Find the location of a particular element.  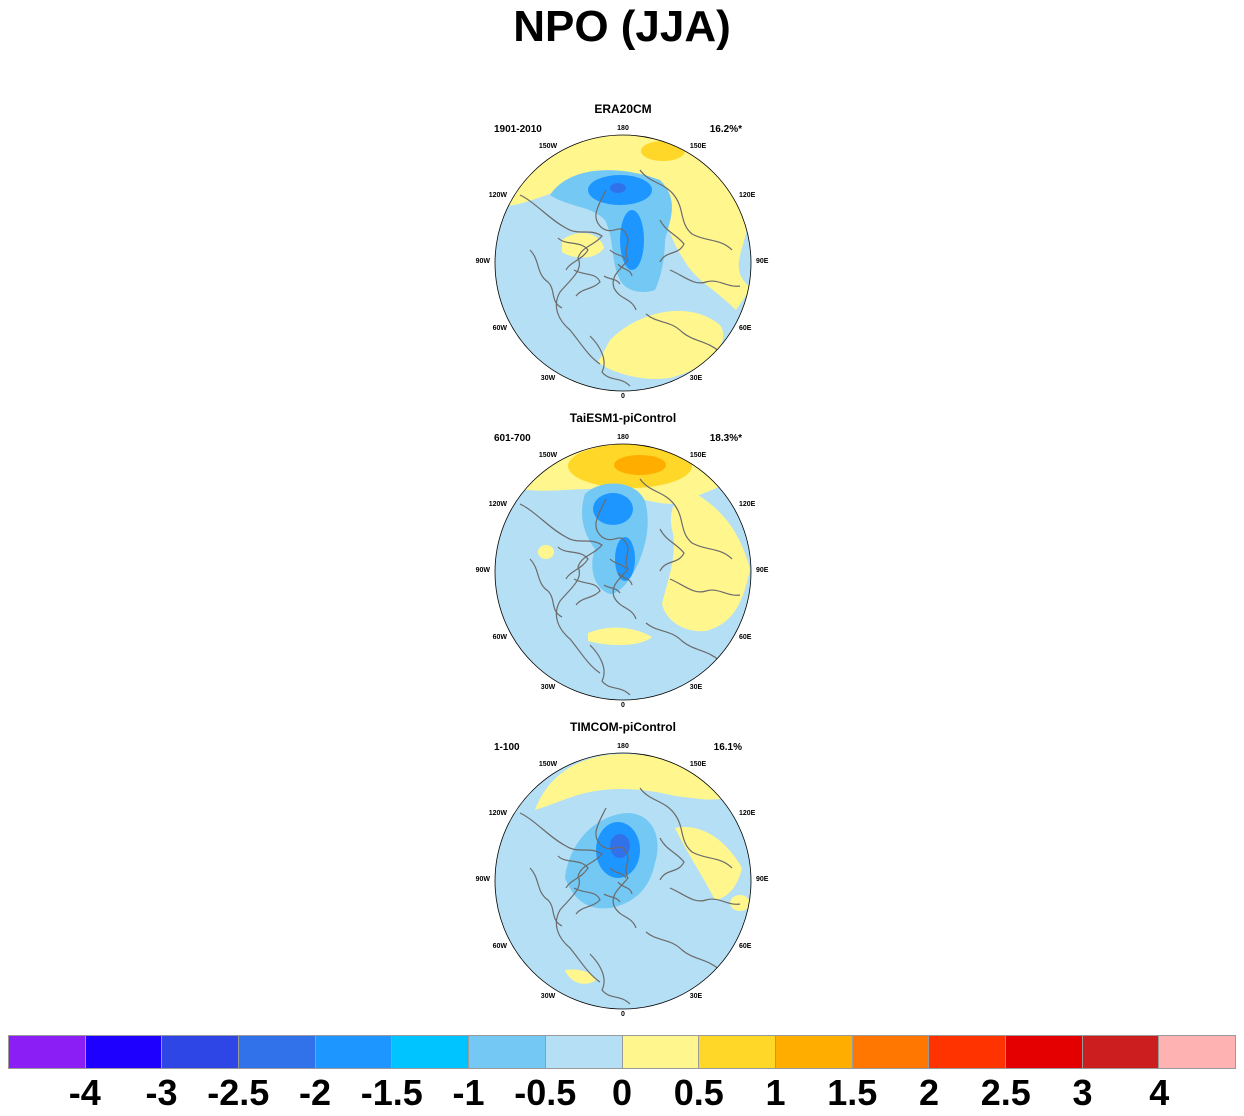

colorbar-tick-label: 1 is located at coordinates (775, 1092).